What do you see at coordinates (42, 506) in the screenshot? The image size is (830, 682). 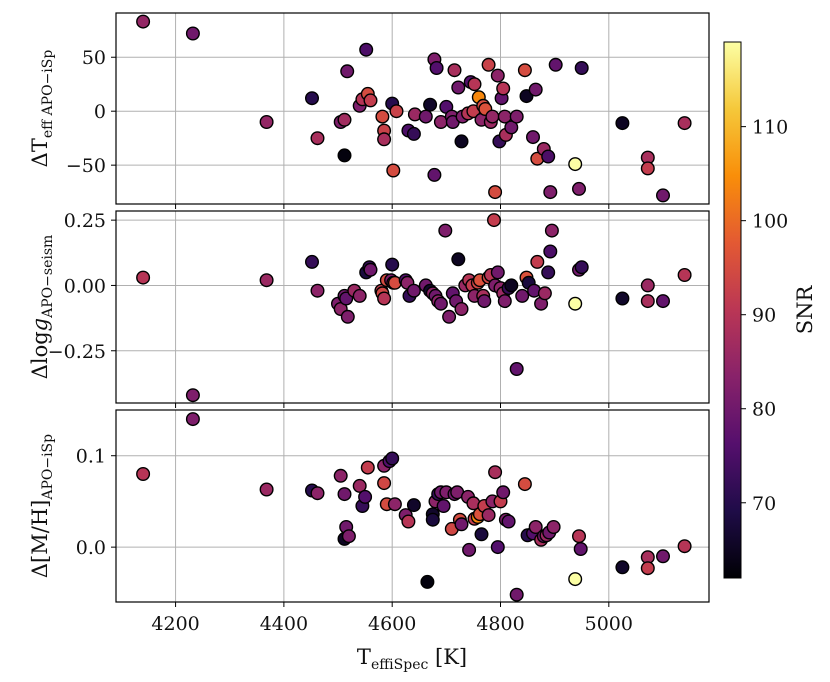 I see `y-axis-label: Δ[M/H]APO−iSp` at bounding box center [42, 506].